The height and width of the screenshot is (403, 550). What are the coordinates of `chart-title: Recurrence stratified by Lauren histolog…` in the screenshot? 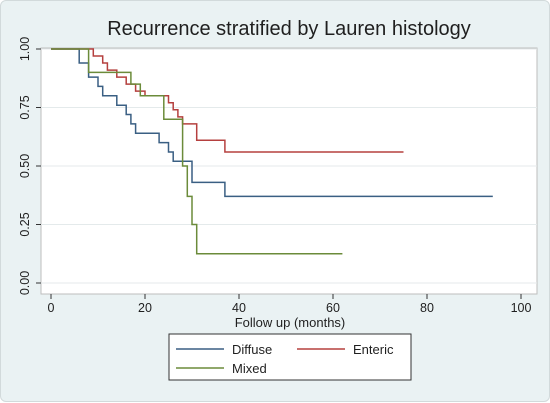 It's located at (289, 29).